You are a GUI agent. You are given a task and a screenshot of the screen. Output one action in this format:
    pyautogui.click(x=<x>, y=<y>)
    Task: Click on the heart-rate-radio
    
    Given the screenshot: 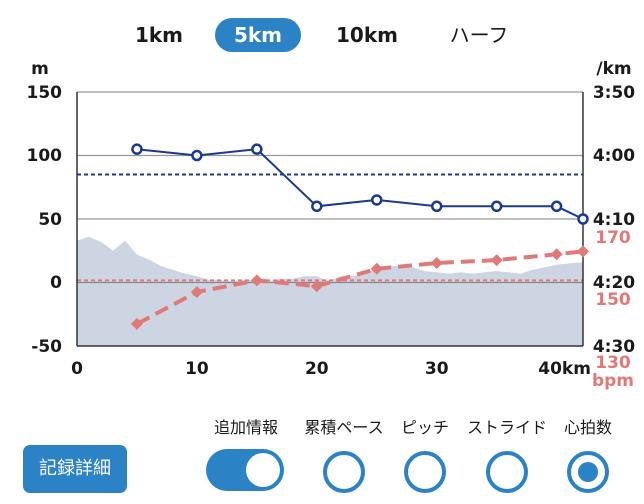 What is the action you would take?
    pyautogui.click(x=588, y=472)
    